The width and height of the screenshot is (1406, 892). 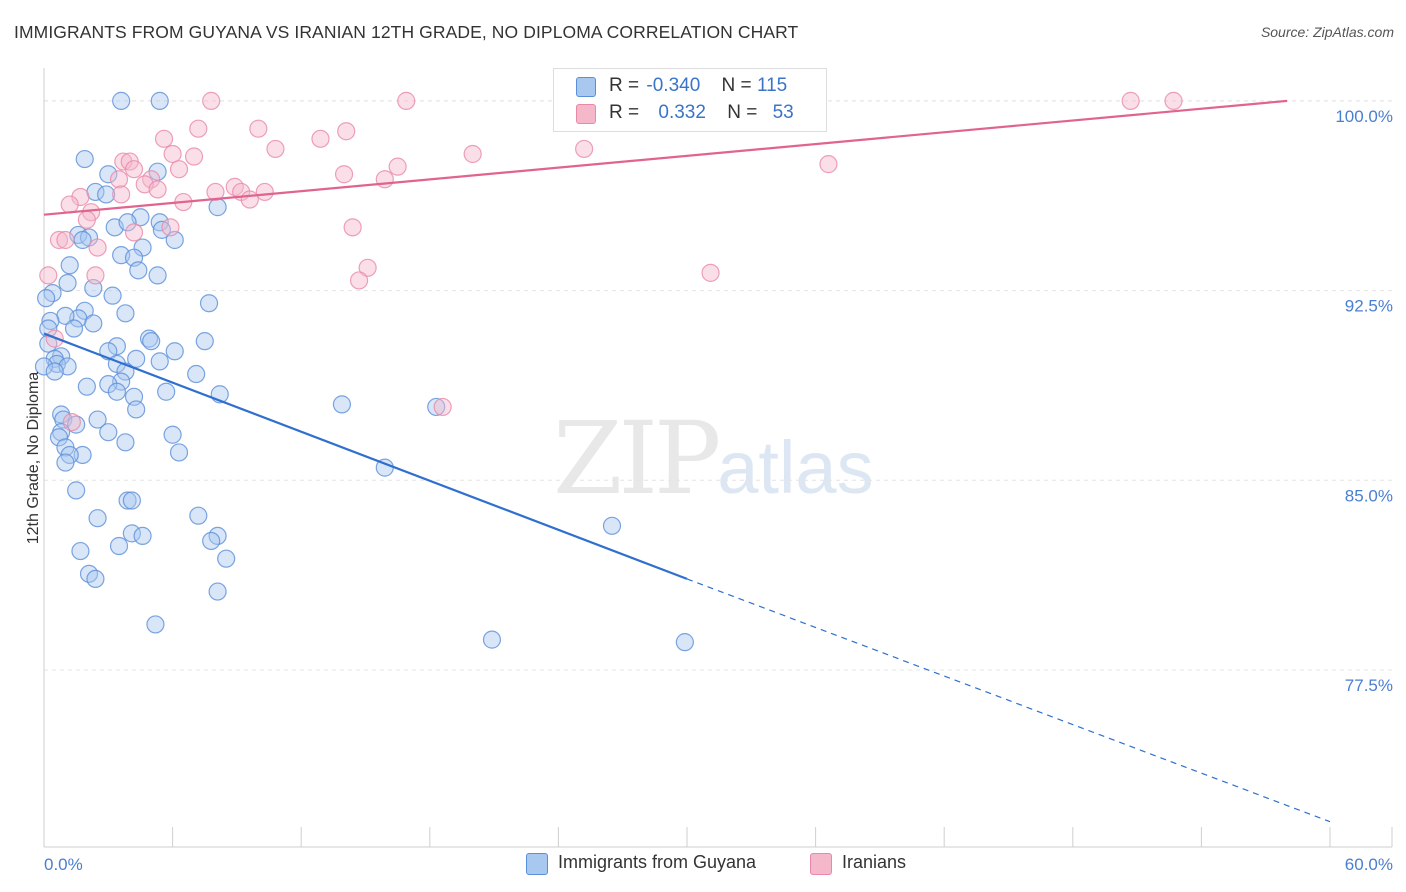 I want to click on legend-n-value: 115, so click(x=772, y=85).